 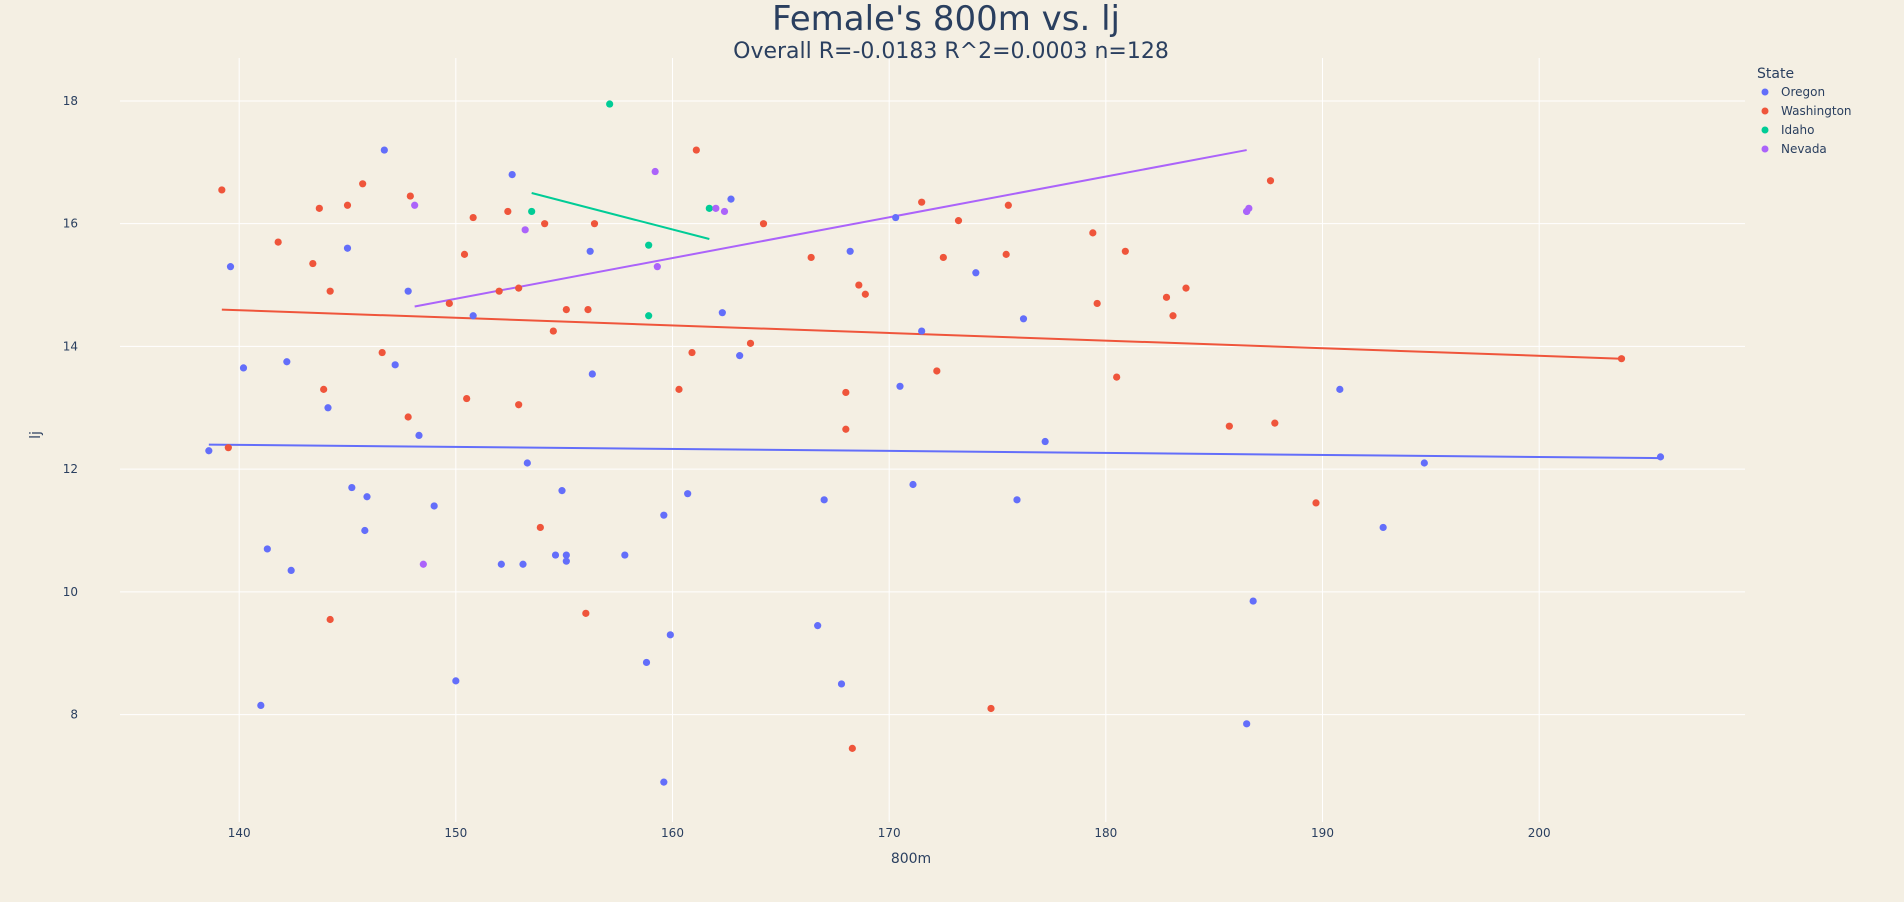 I want to click on legend-item-nevada: Nevada, so click(x=1794, y=149).